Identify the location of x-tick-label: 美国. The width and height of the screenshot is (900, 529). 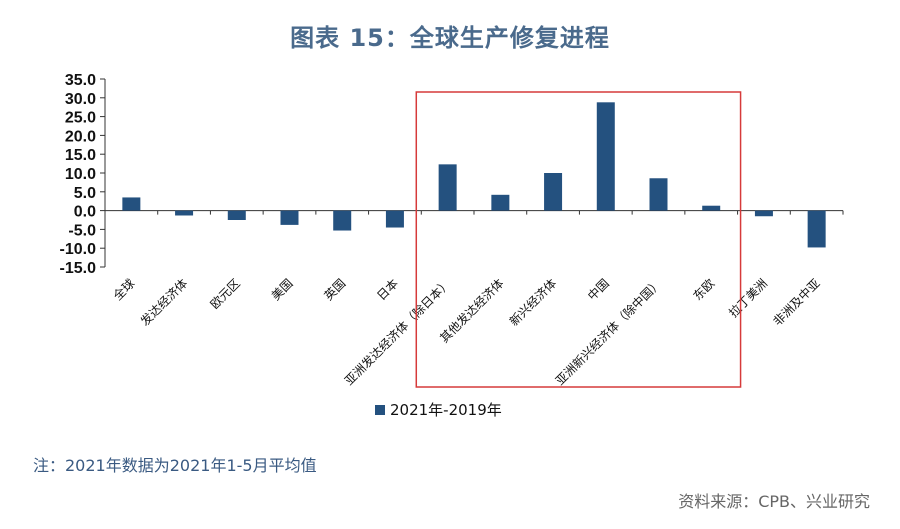
(282, 289).